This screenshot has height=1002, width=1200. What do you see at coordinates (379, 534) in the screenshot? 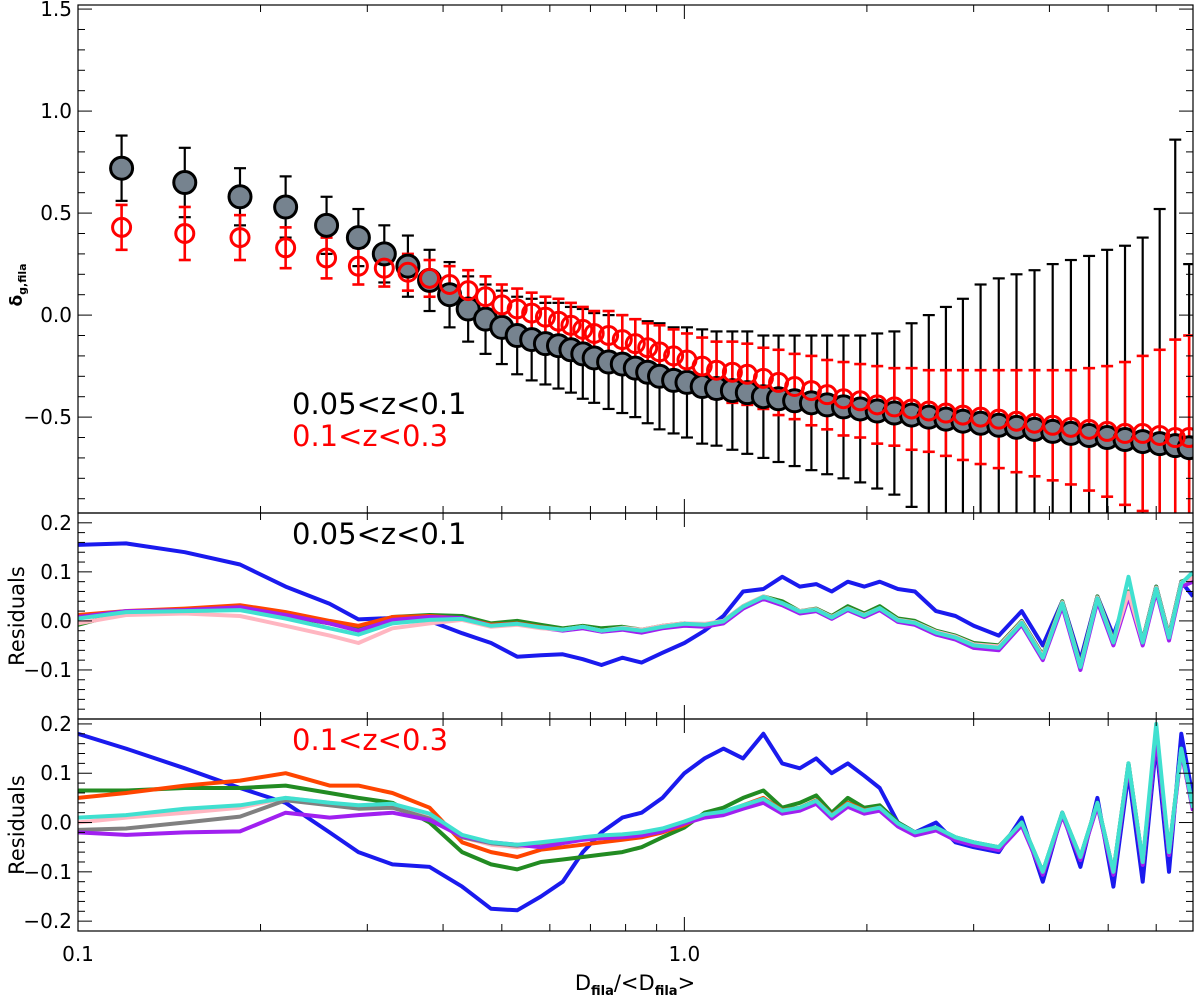
I see `middle-annotation: 0.05<z<0.1` at bounding box center [379, 534].